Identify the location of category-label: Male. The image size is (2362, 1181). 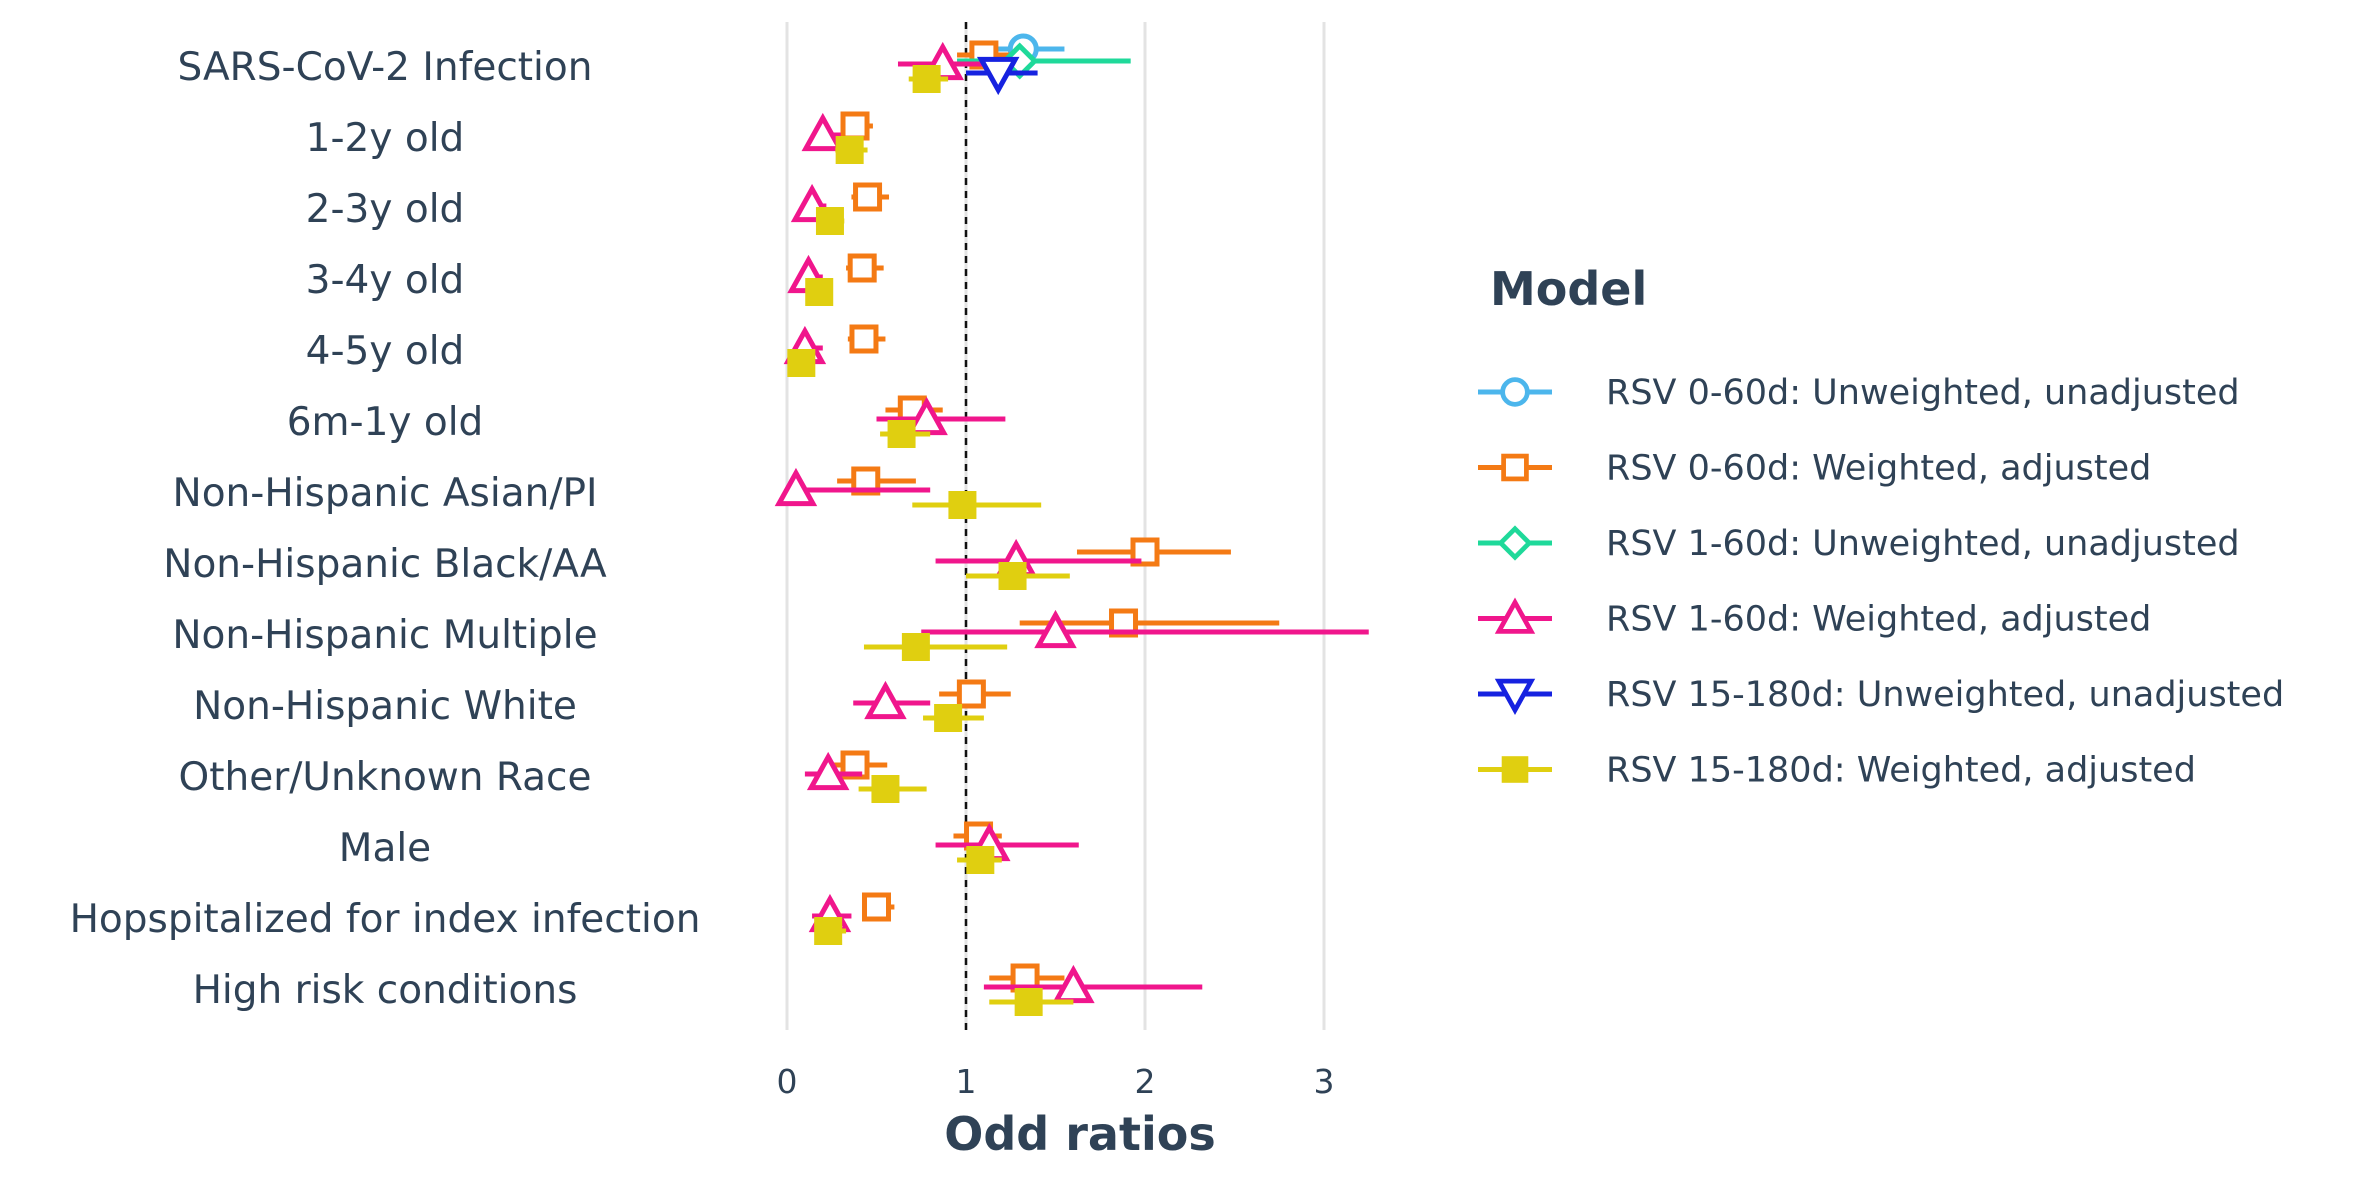
(385, 848).